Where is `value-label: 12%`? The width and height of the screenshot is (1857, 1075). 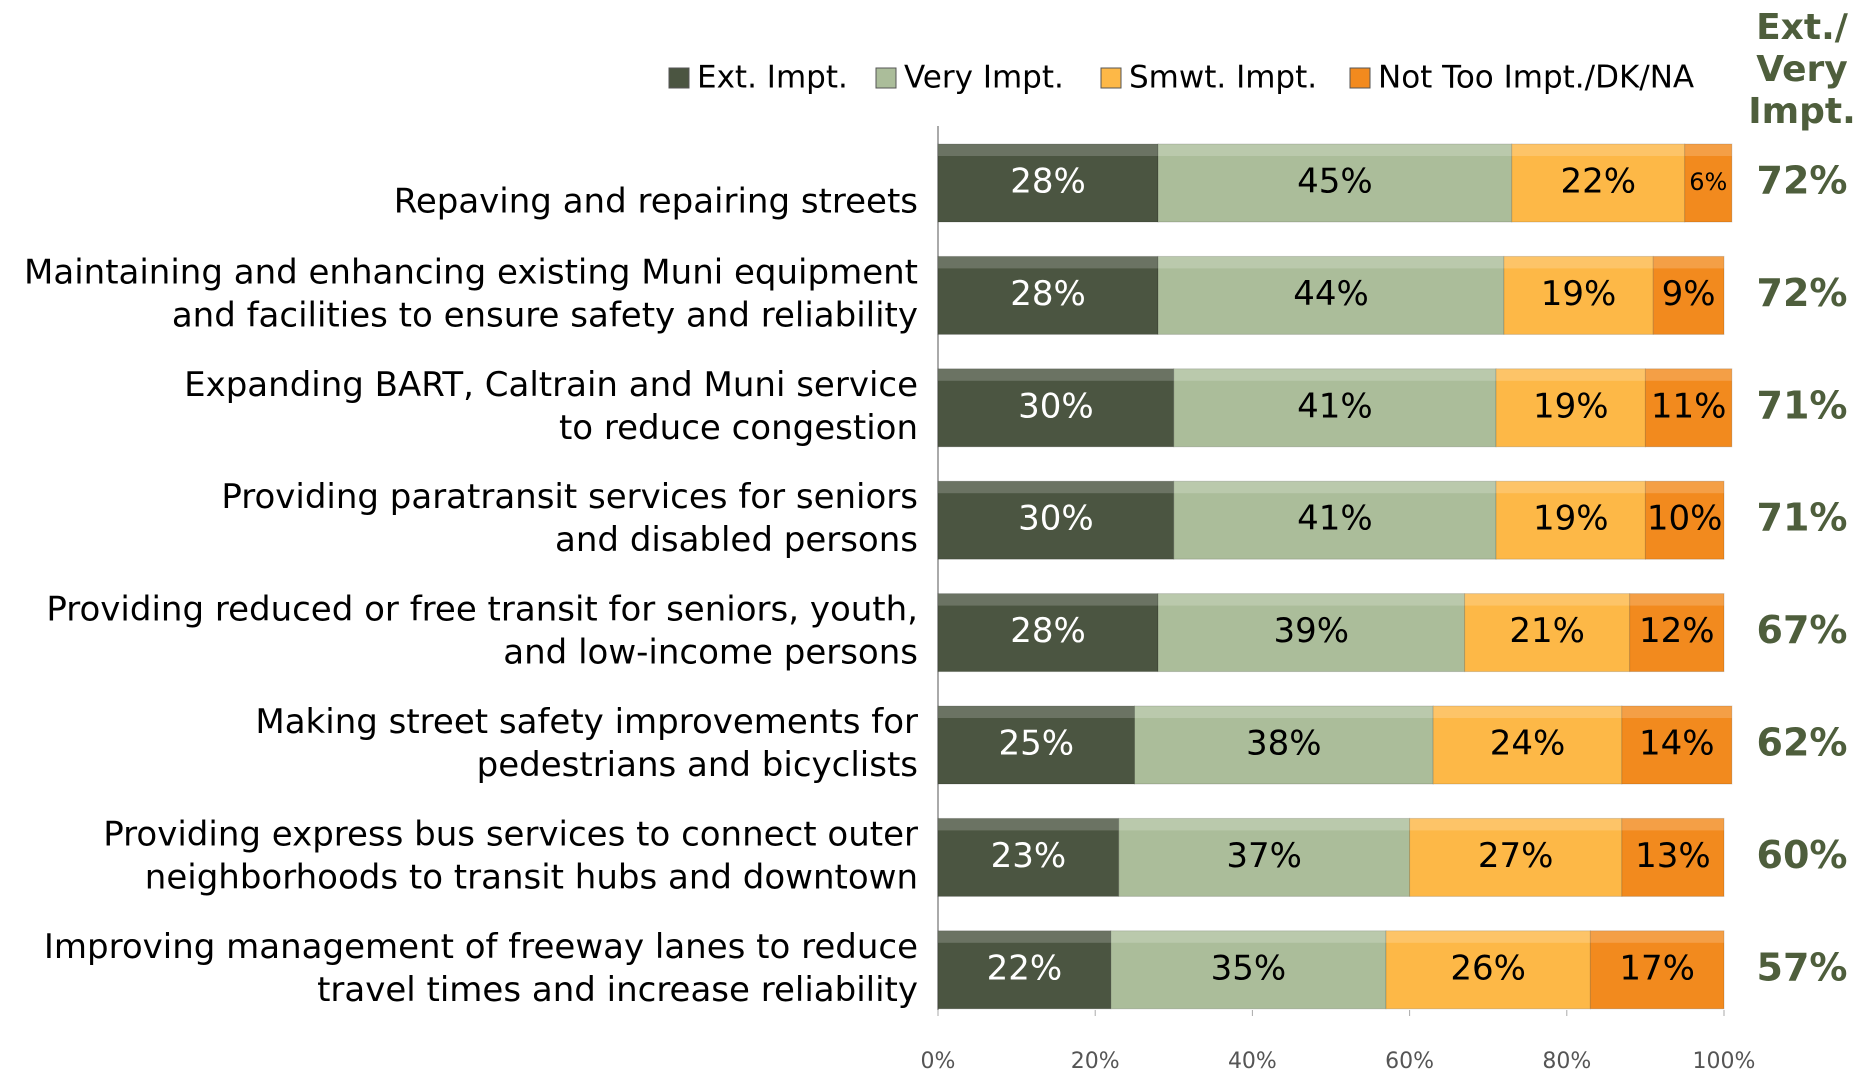
value-label: 12% is located at coordinates (1677, 631).